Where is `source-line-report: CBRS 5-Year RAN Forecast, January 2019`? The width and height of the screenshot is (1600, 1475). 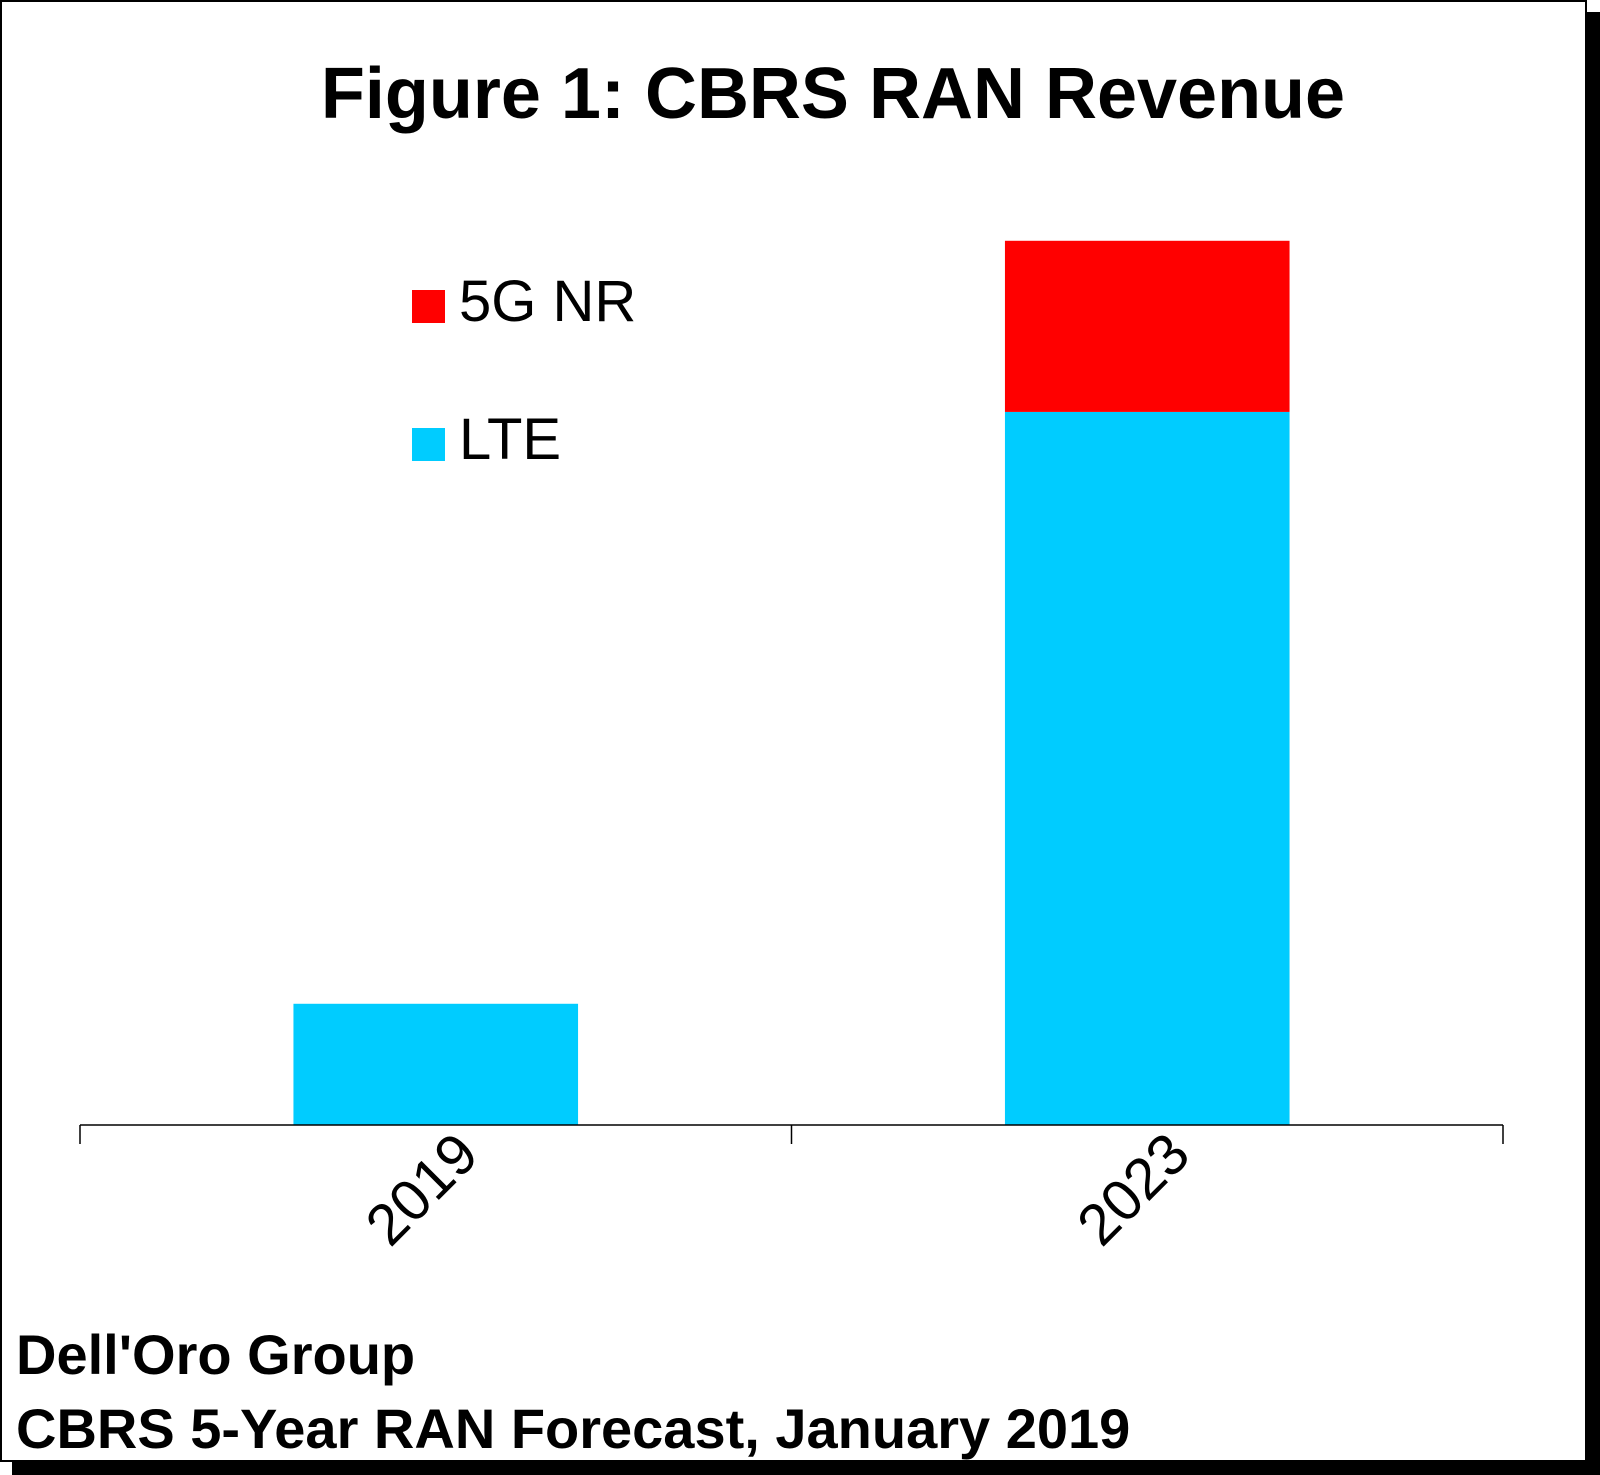
source-line-report: CBRS 5-Year RAN Forecast, January 2019 is located at coordinates (573, 1428).